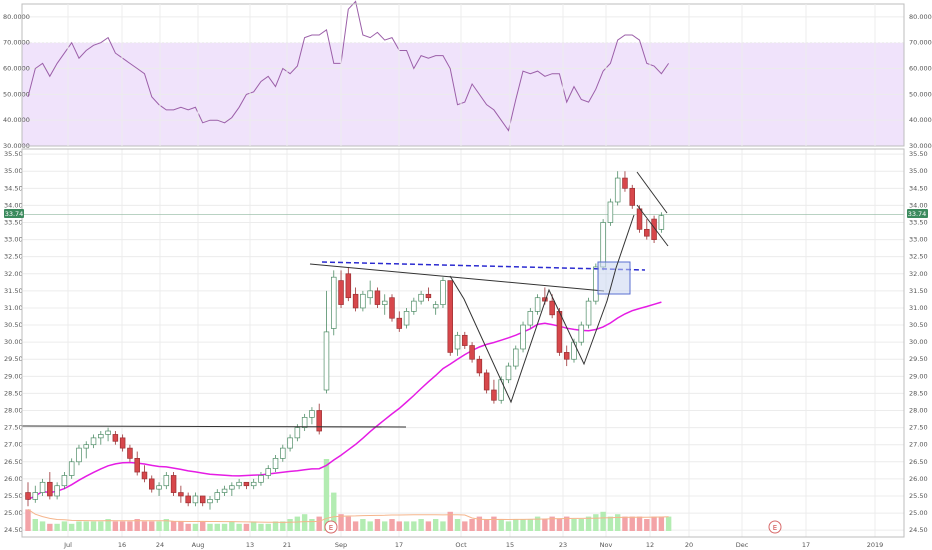 The height and width of the screenshot is (550, 932). Describe the element at coordinates (13, 496) in the screenshot. I see `price-y-tick: 25.50` at that location.